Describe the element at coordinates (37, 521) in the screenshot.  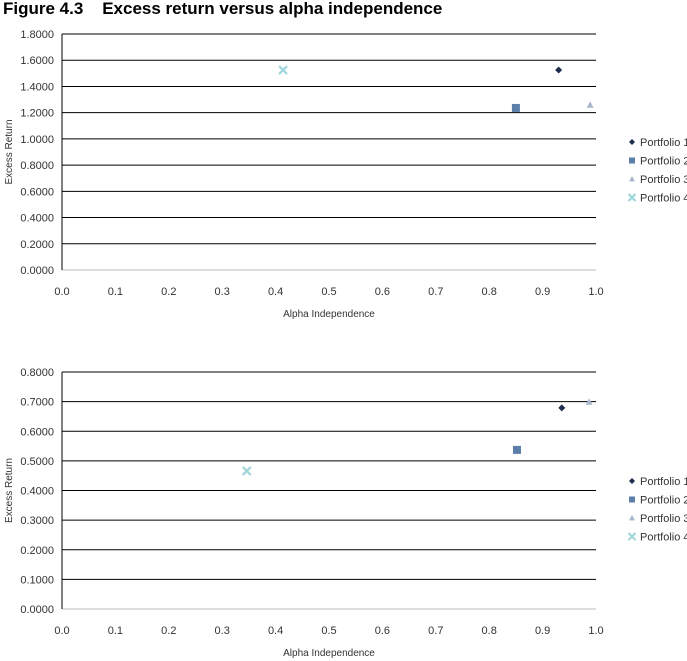
I see `y-tick-label: 0.3000` at that location.